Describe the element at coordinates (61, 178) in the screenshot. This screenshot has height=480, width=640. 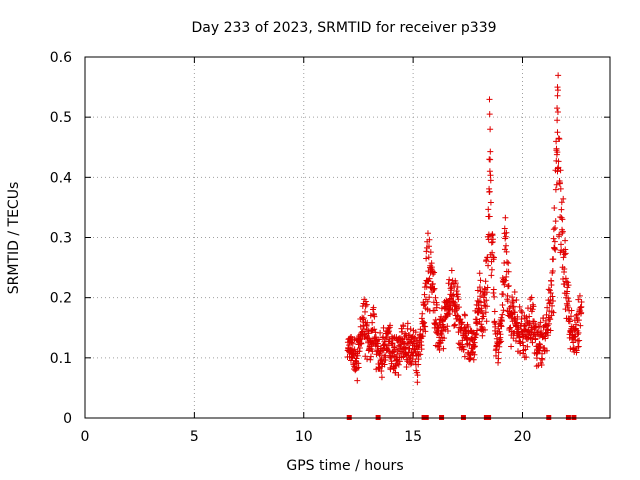
I see `y-tick-label: 0.4` at that location.